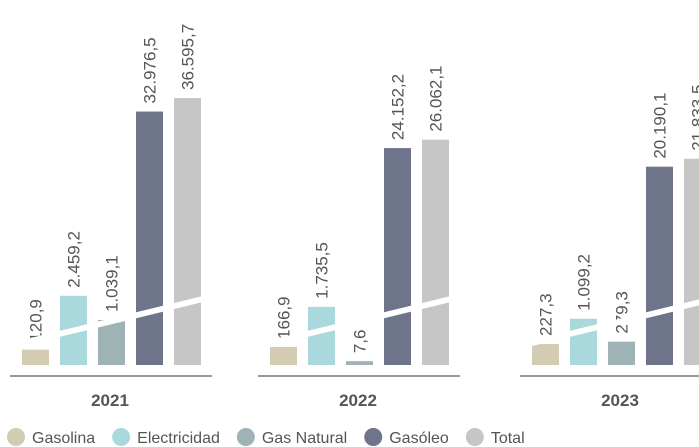  I want to click on legend-label: Gas Natural, so click(304, 438).